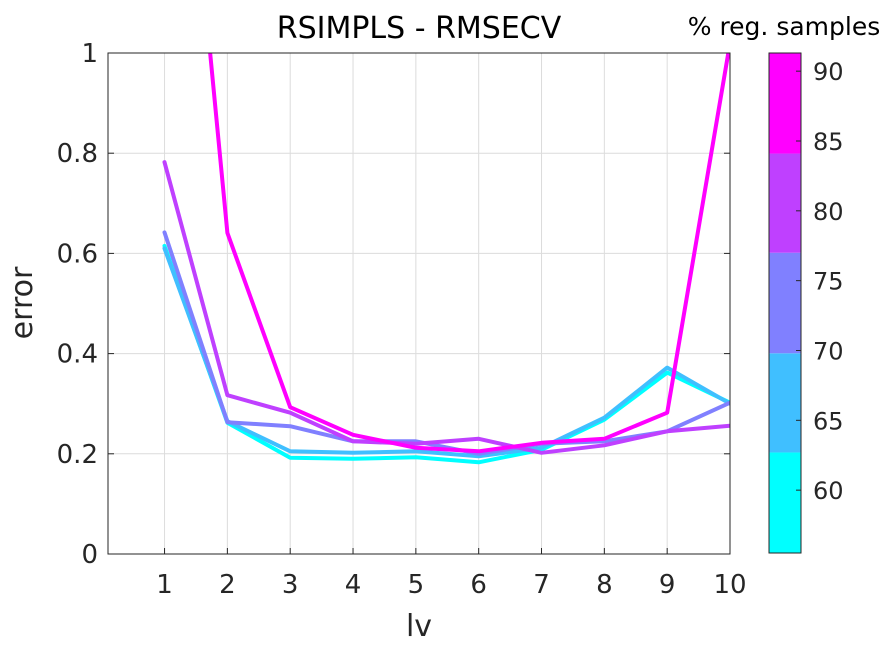 The image size is (891, 645). What do you see at coordinates (729, 585) in the screenshot?
I see `x-tick-label: 10` at bounding box center [729, 585].